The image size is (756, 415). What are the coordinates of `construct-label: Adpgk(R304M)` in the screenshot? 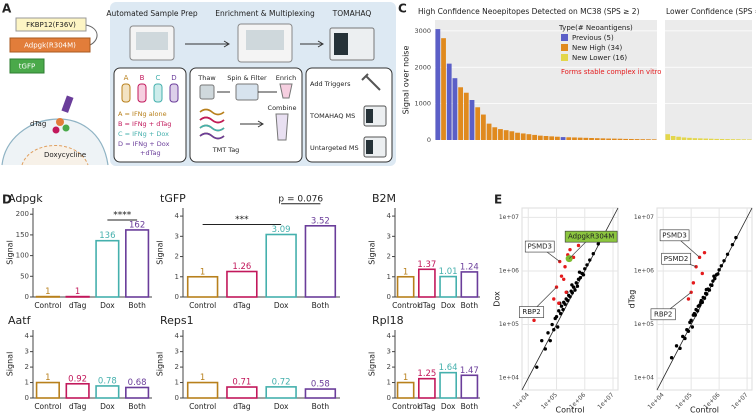 It's located at (50, 46).